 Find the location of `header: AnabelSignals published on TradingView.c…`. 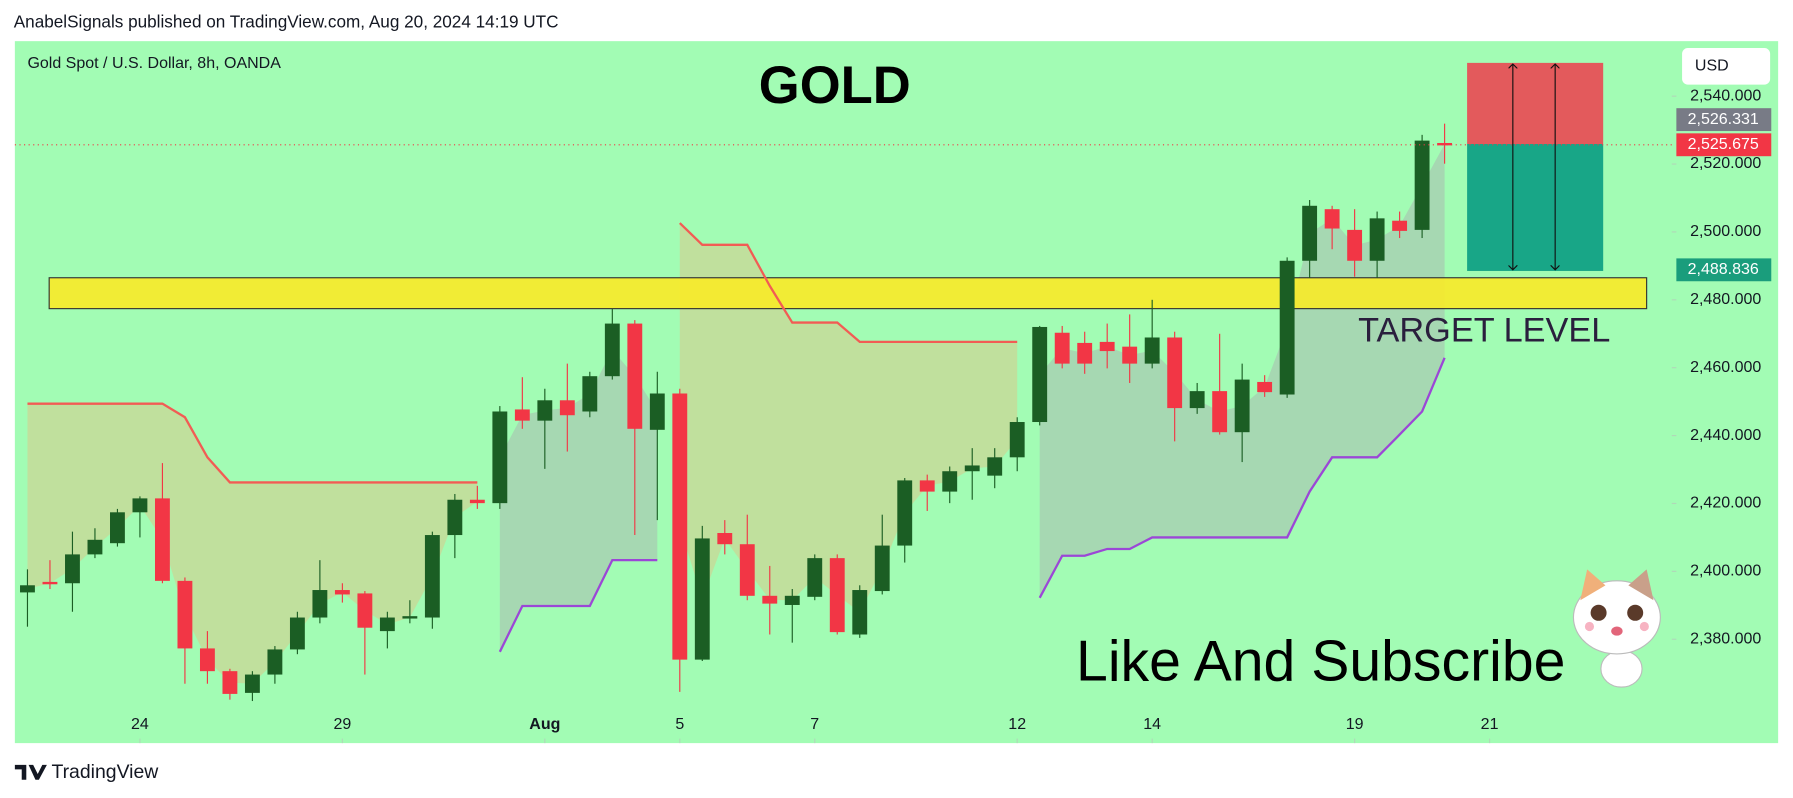

header: AnabelSignals published on TradingView.c… is located at coordinates (286, 21).